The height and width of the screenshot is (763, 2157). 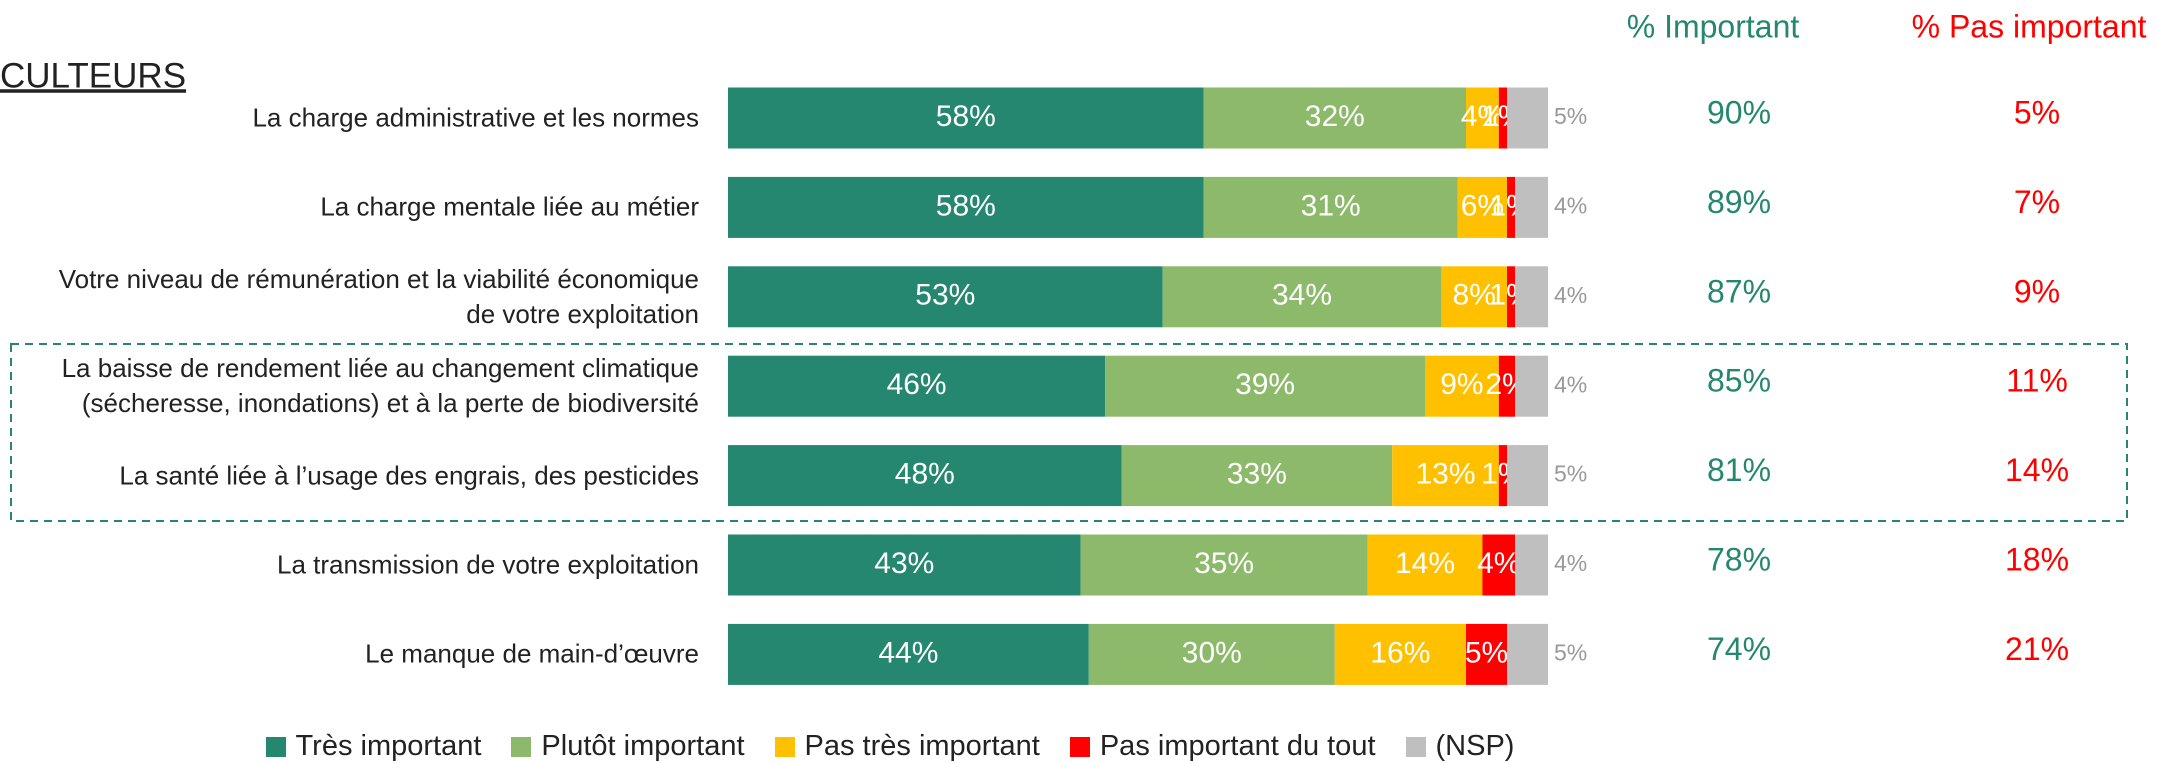 I want to click on summary-value: 90%, so click(x=1739, y=112).